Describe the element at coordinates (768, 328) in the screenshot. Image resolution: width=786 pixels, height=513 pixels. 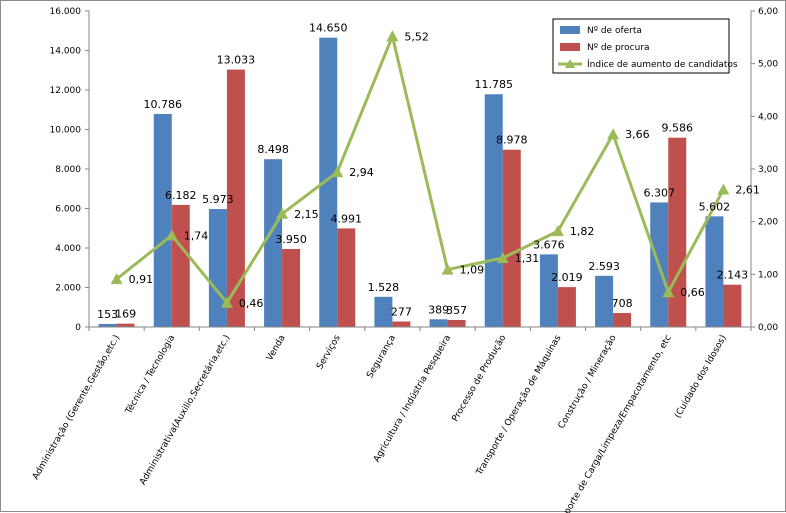
I see `right-tick-label: 0,00` at that location.